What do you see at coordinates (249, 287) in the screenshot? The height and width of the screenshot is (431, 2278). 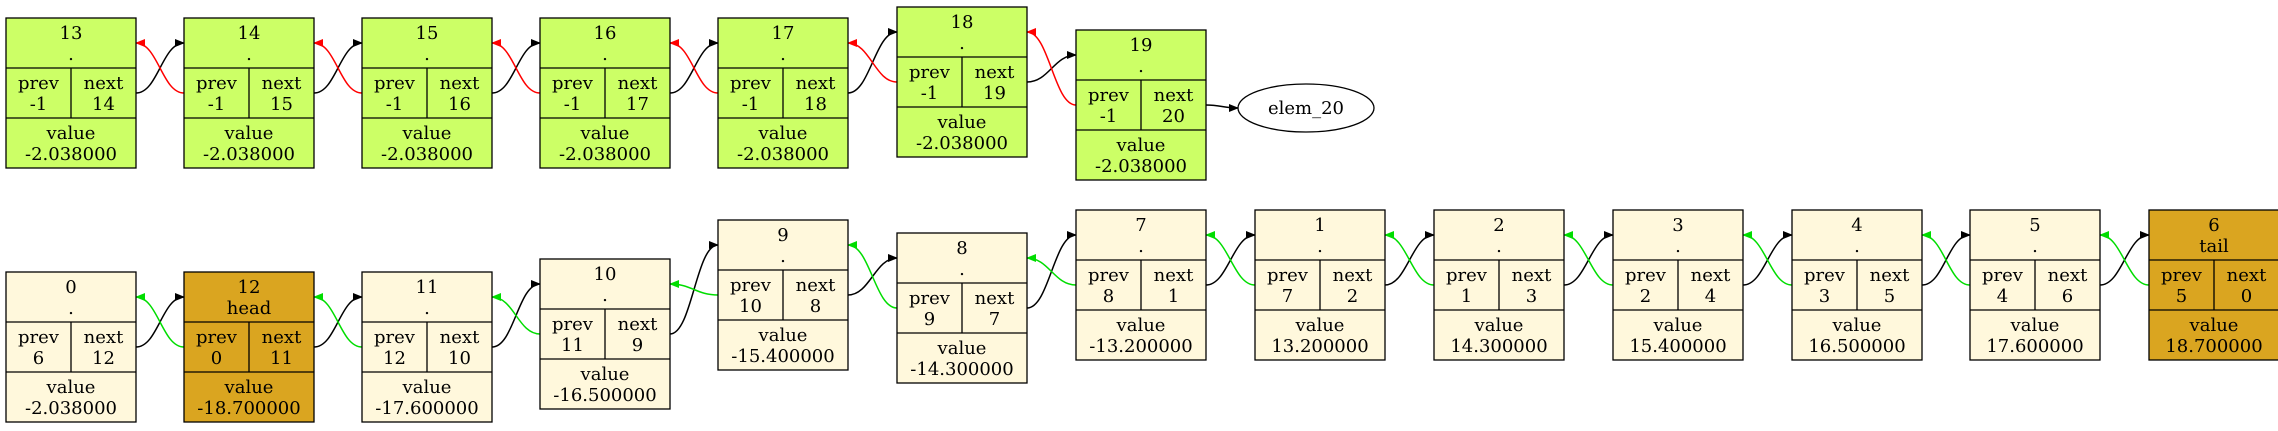 I see `node-index: 12` at bounding box center [249, 287].